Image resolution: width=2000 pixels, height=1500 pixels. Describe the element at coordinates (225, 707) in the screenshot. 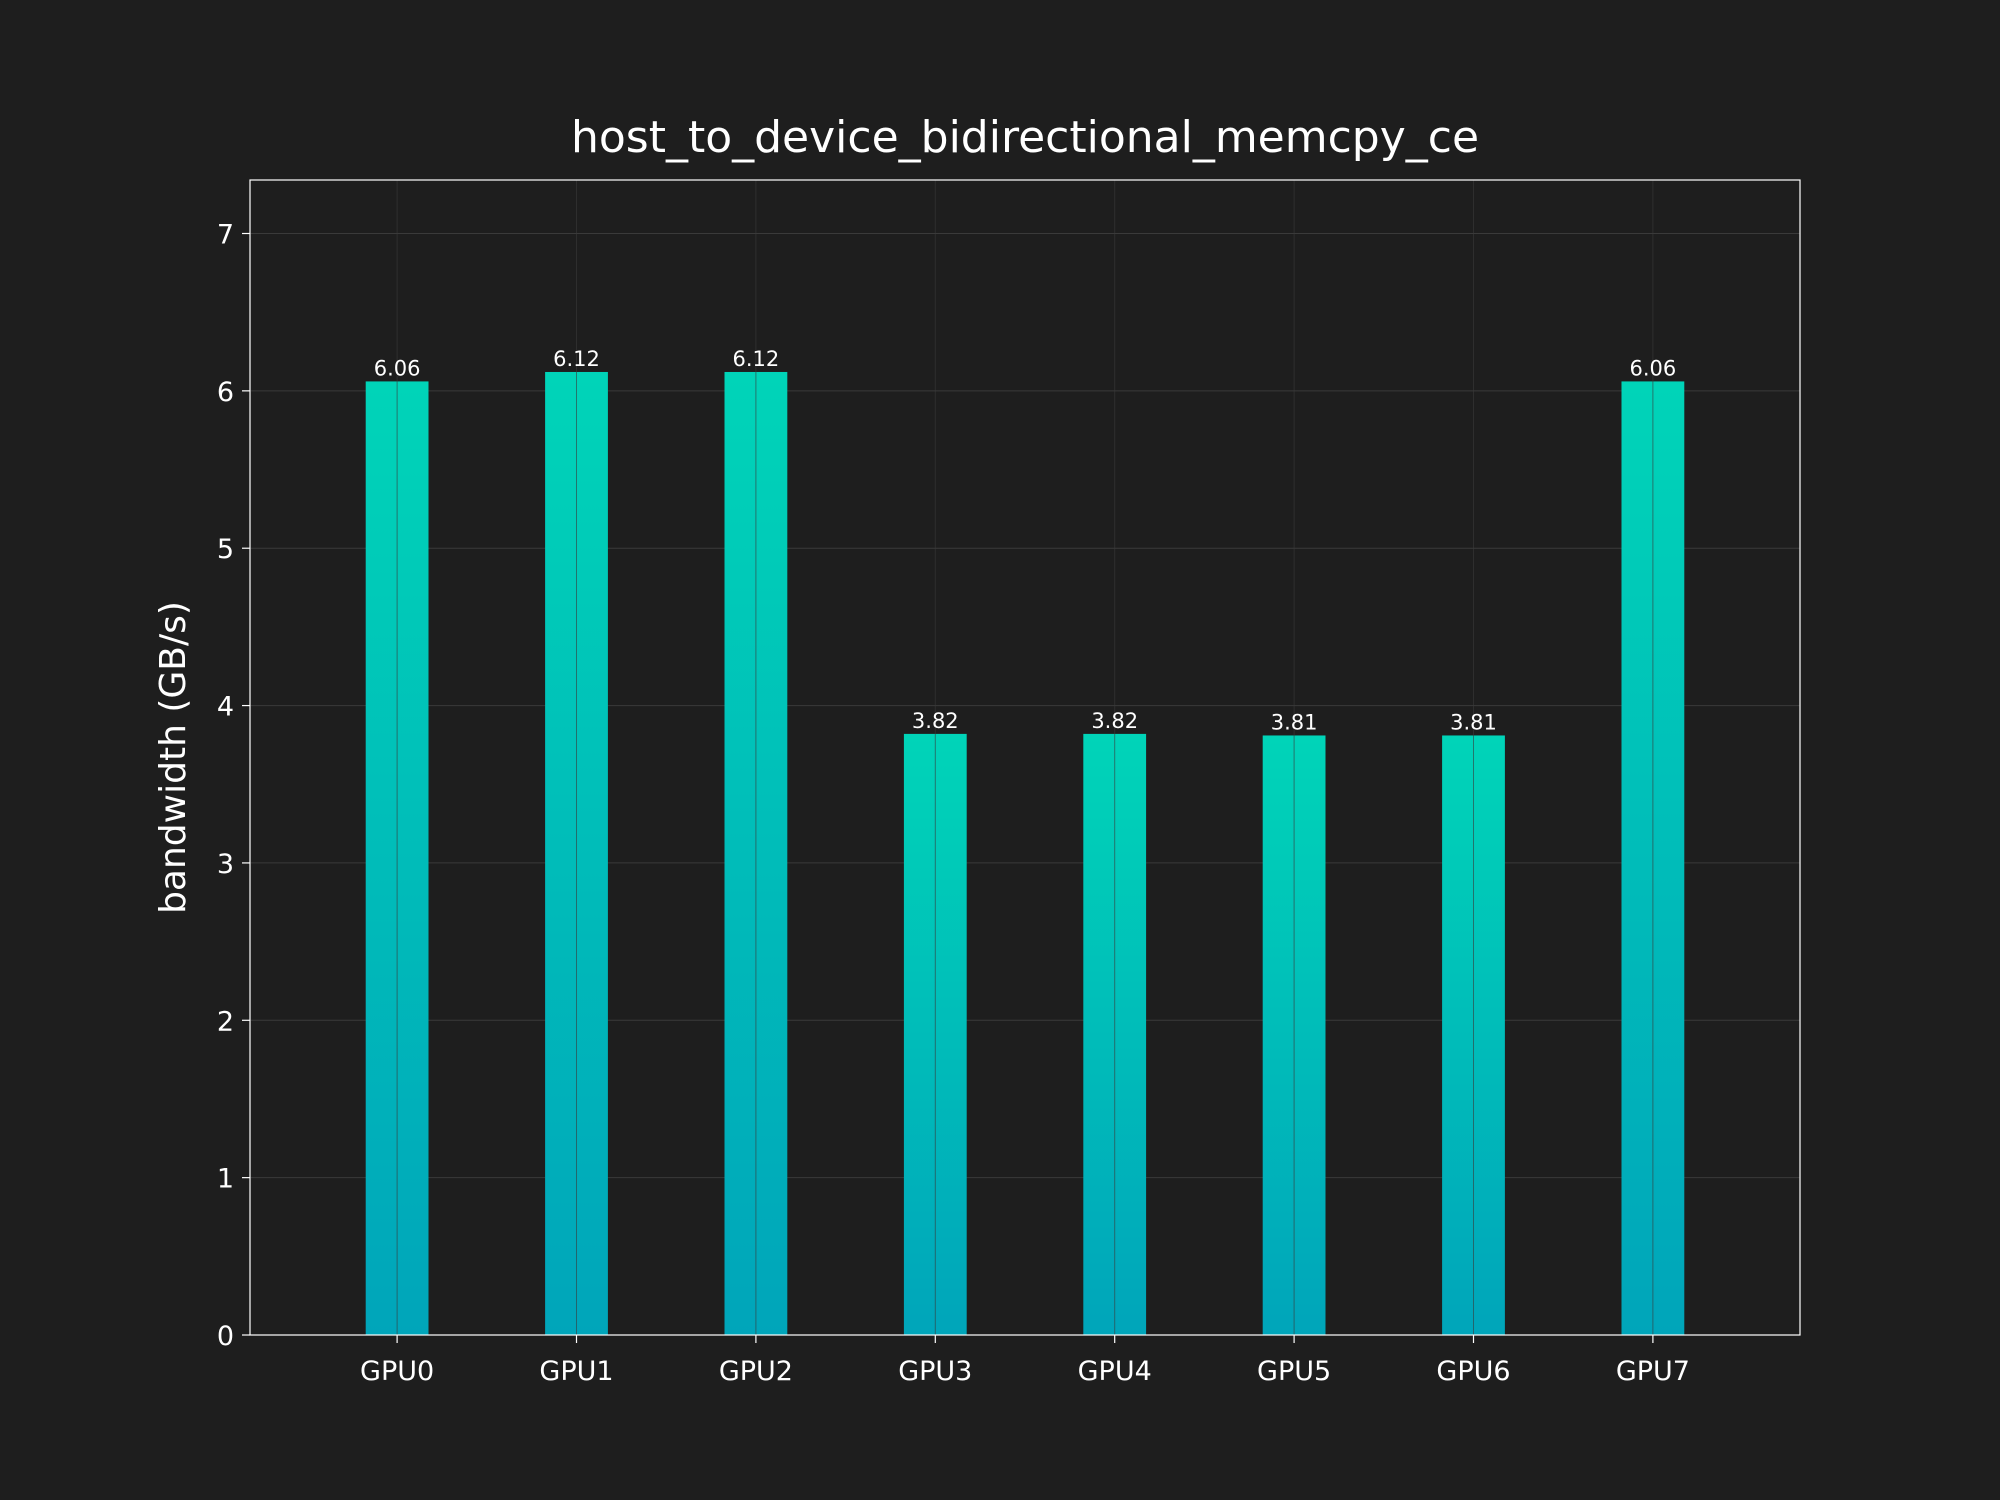

I see `y-tick-label: 4` at that location.